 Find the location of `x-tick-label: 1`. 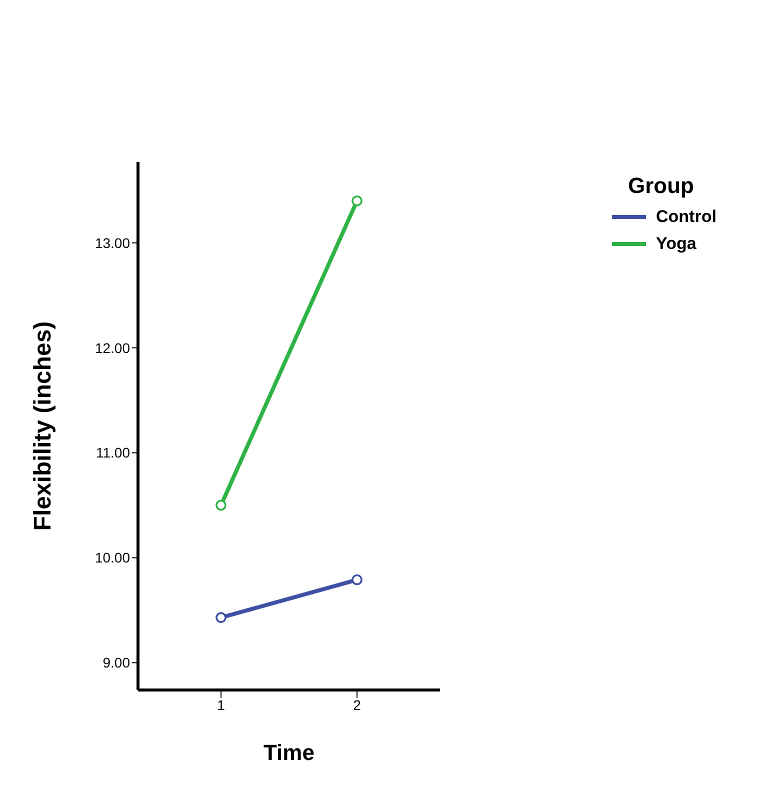

x-tick-label: 1 is located at coordinates (221, 704).